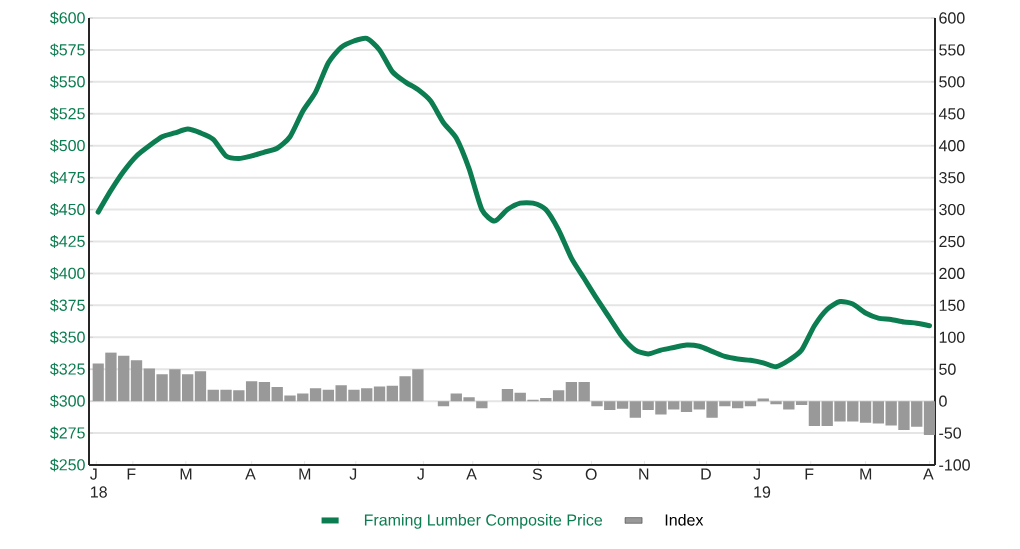 The width and height of the screenshot is (1020, 549). What do you see at coordinates (954, 465) in the screenshot?
I see `y2-tick-label: -100` at bounding box center [954, 465].